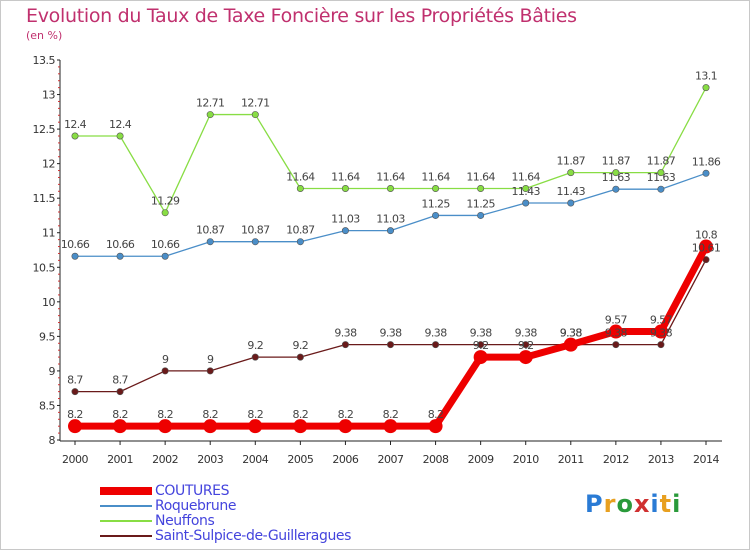 The image size is (750, 550). Describe the element at coordinates (706, 76) in the screenshot. I see `data-label: 13.1` at that location.